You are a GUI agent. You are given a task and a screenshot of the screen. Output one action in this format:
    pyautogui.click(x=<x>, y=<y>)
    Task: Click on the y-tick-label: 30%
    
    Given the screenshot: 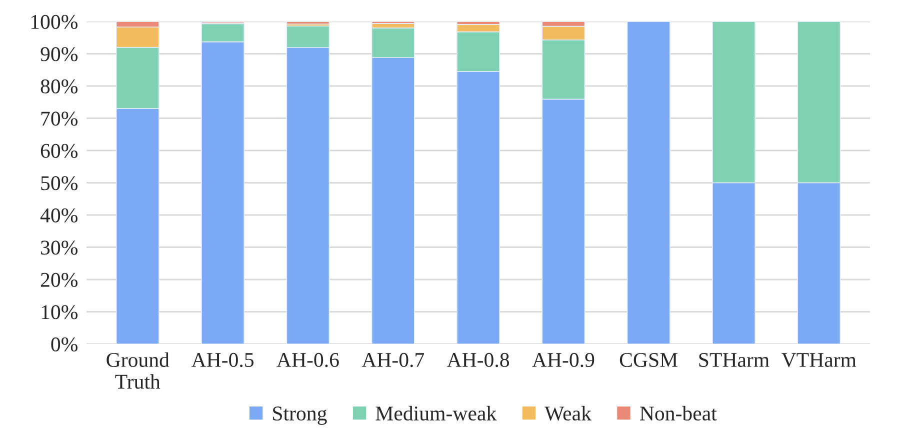 What is the action you would take?
    pyautogui.click(x=59, y=247)
    